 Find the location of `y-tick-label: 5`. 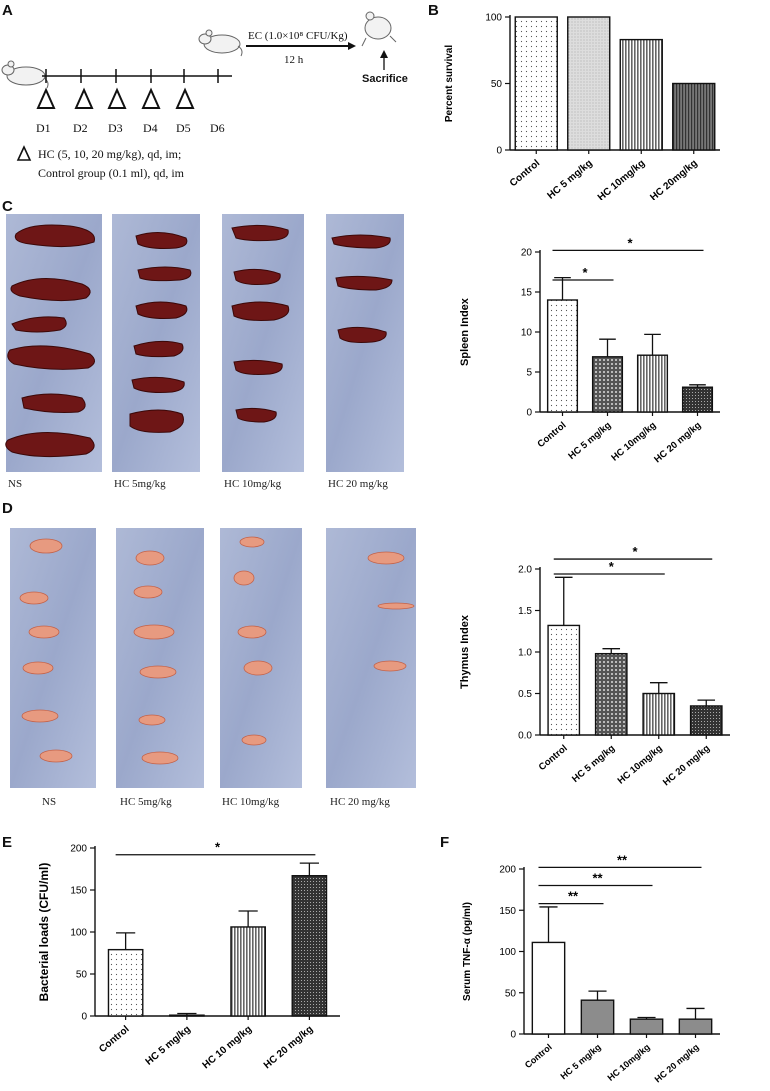

y-tick-label: 5 is located at coordinates (529, 373).